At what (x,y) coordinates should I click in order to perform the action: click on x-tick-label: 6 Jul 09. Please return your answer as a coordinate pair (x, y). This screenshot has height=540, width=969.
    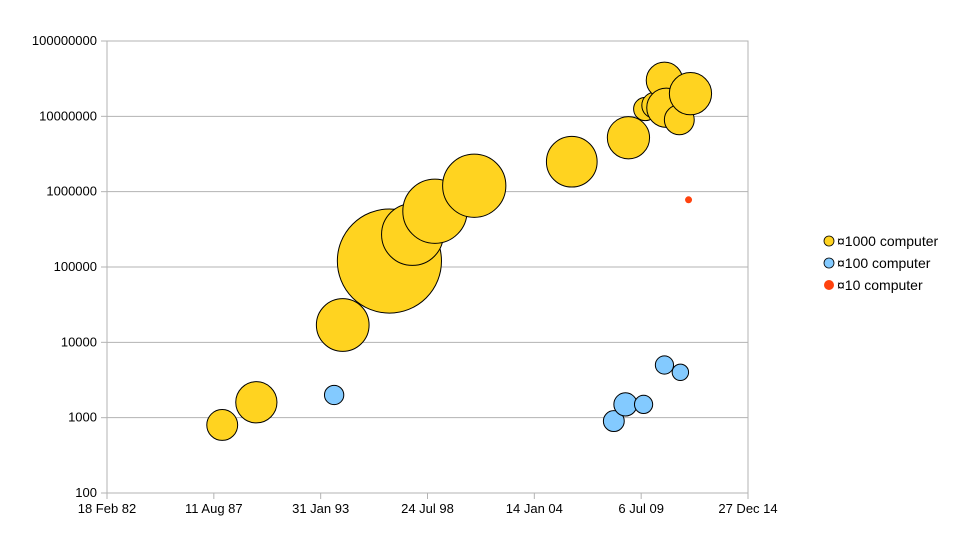
    Looking at the image, I should click on (641, 508).